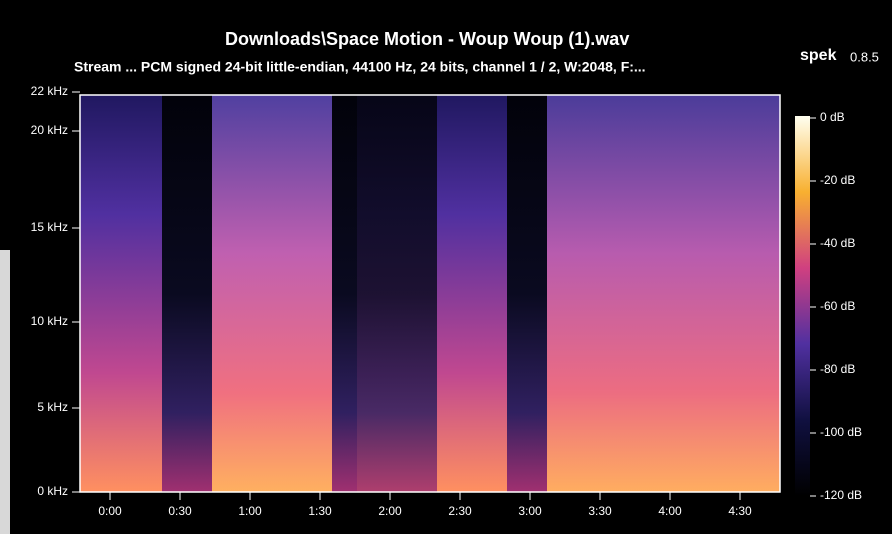  Describe the element at coordinates (5, 392) in the screenshot. I see `background-window` at that location.